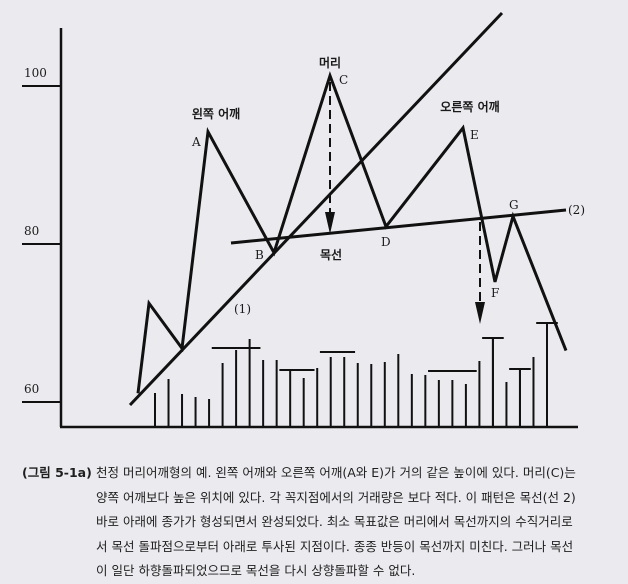 This screenshot has height=584, width=628. I want to click on target-arrow-breakout, so click(480, 273).